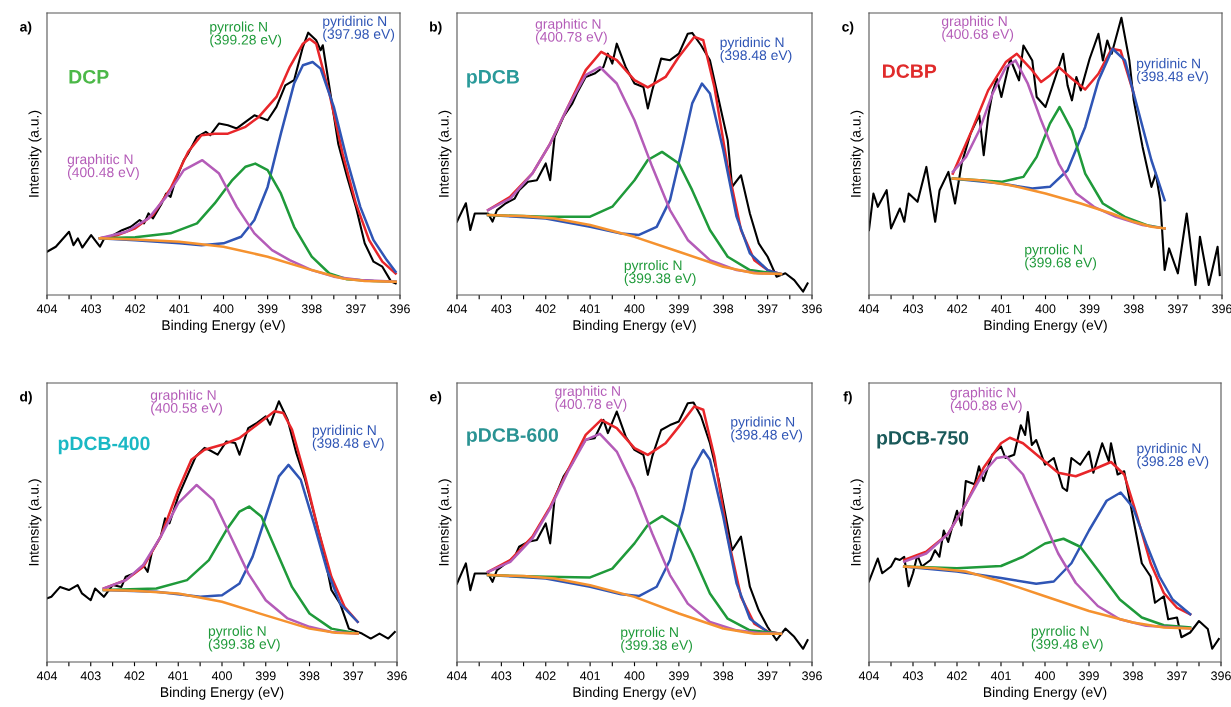  I want to click on chart-title: a), so click(26, 28).